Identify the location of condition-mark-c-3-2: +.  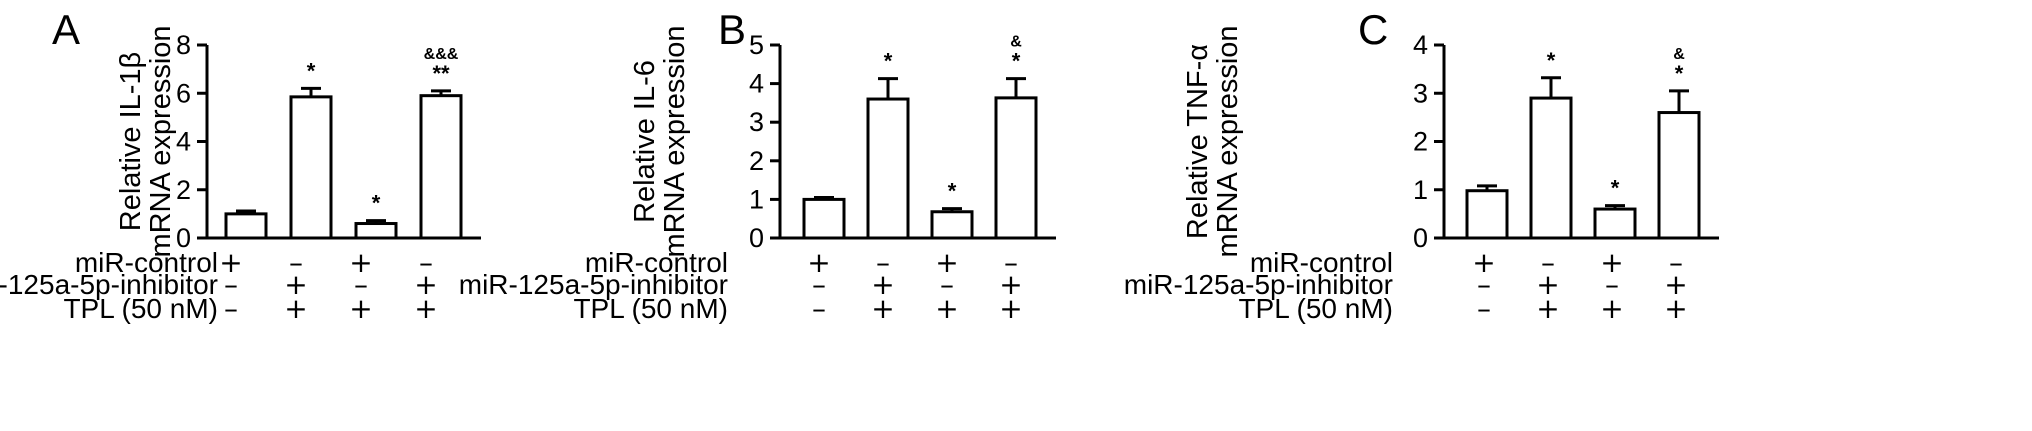
(1547, 308).